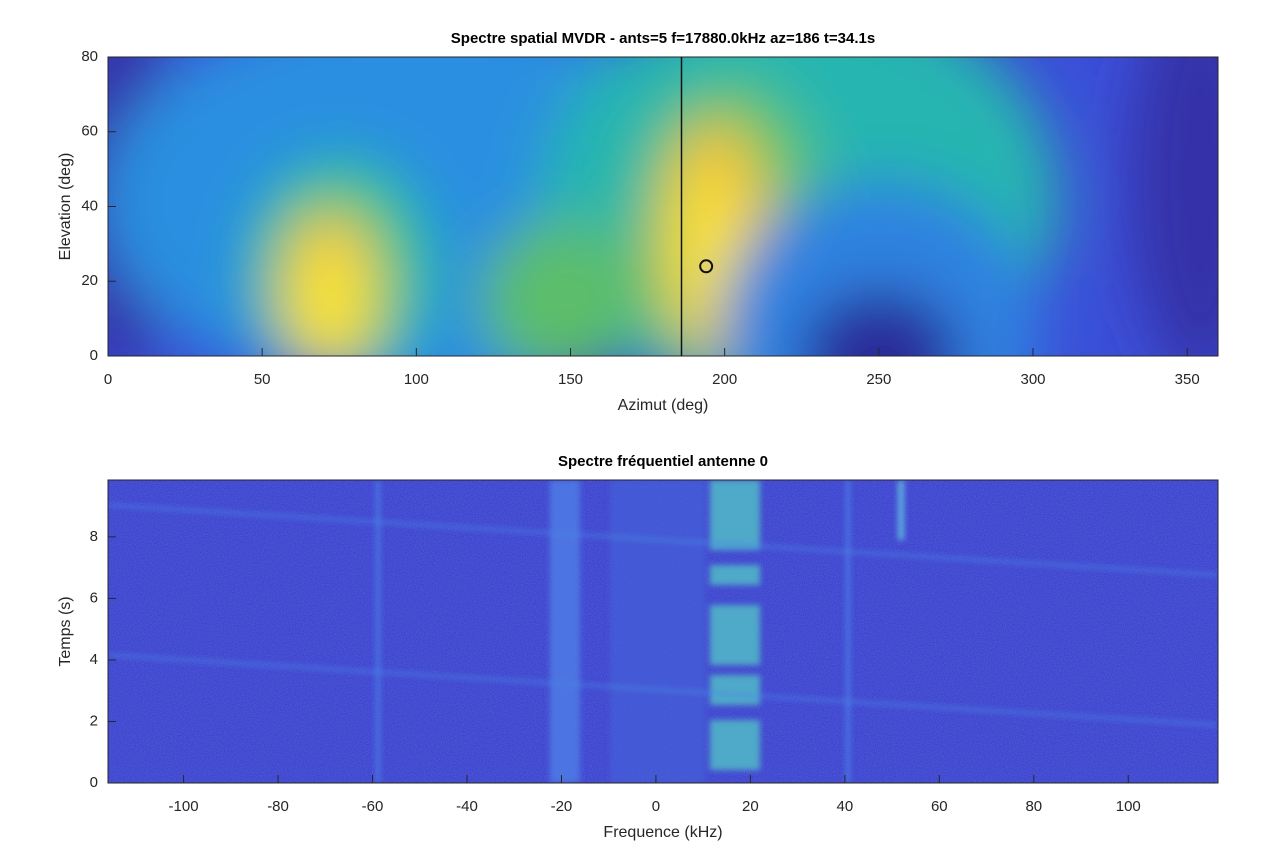  I want to click on y-tick-label: 20, so click(89, 280).